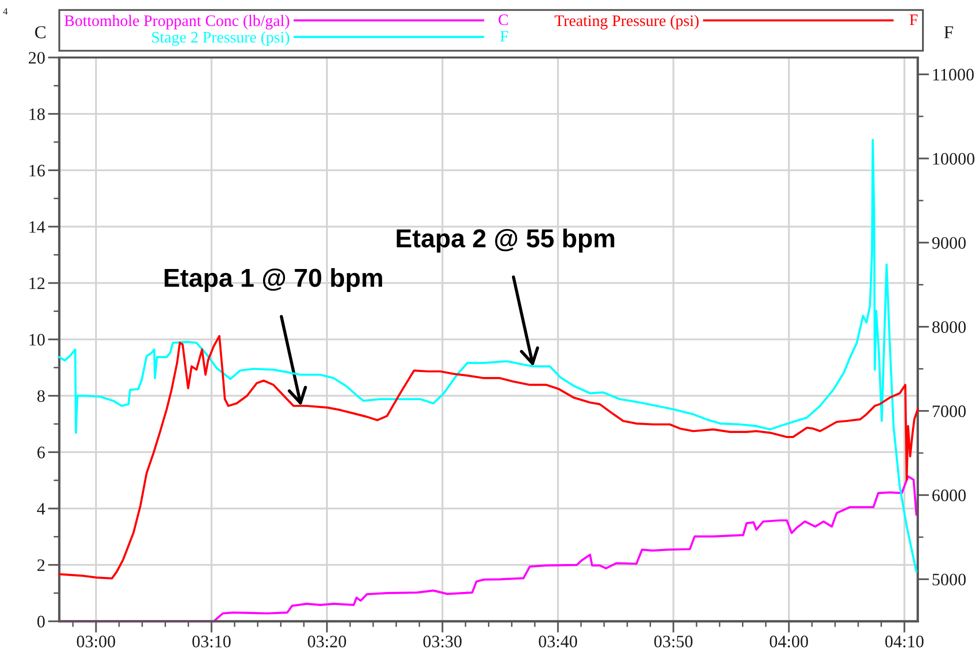  I want to click on y-tick-label: 0, so click(41, 622).